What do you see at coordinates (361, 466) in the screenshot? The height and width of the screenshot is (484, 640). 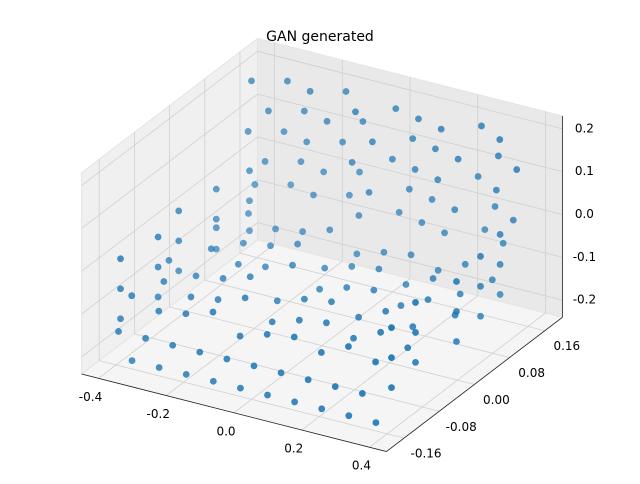 I see `x-tick-label: 0.4` at bounding box center [361, 466].